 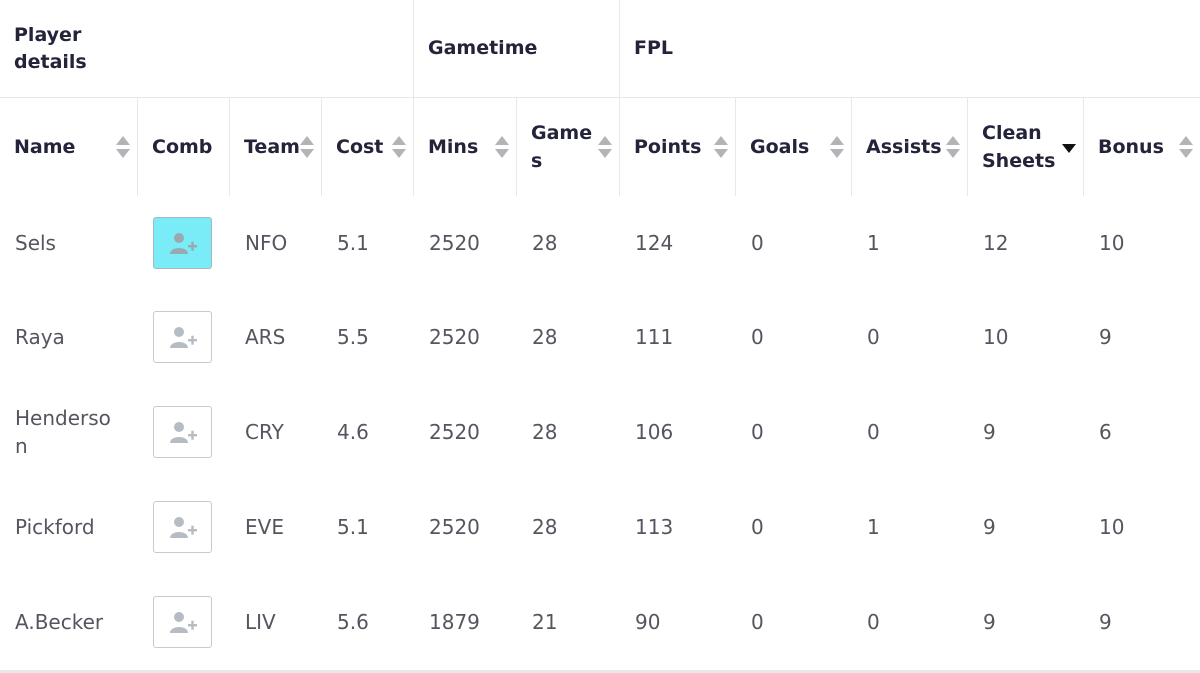 I want to click on sort-descending-icon, so click(x=1069, y=147).